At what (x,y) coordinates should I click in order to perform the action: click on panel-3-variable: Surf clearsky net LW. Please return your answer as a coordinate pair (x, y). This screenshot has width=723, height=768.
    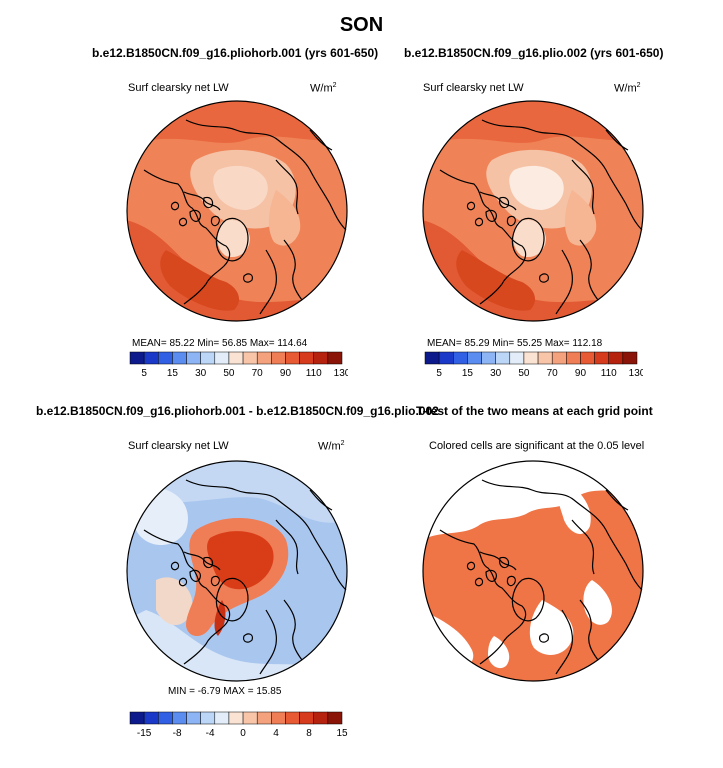
    Looking at the image, I should click on (178, 446).